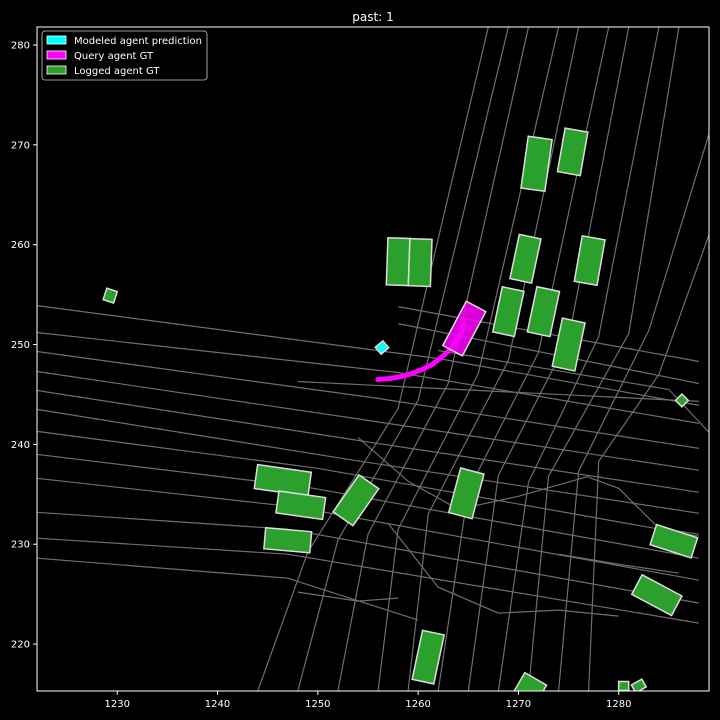 The height and width of the screenshot is (720, 720). I want to click on legend-swatch-logged, so click(56, 70).